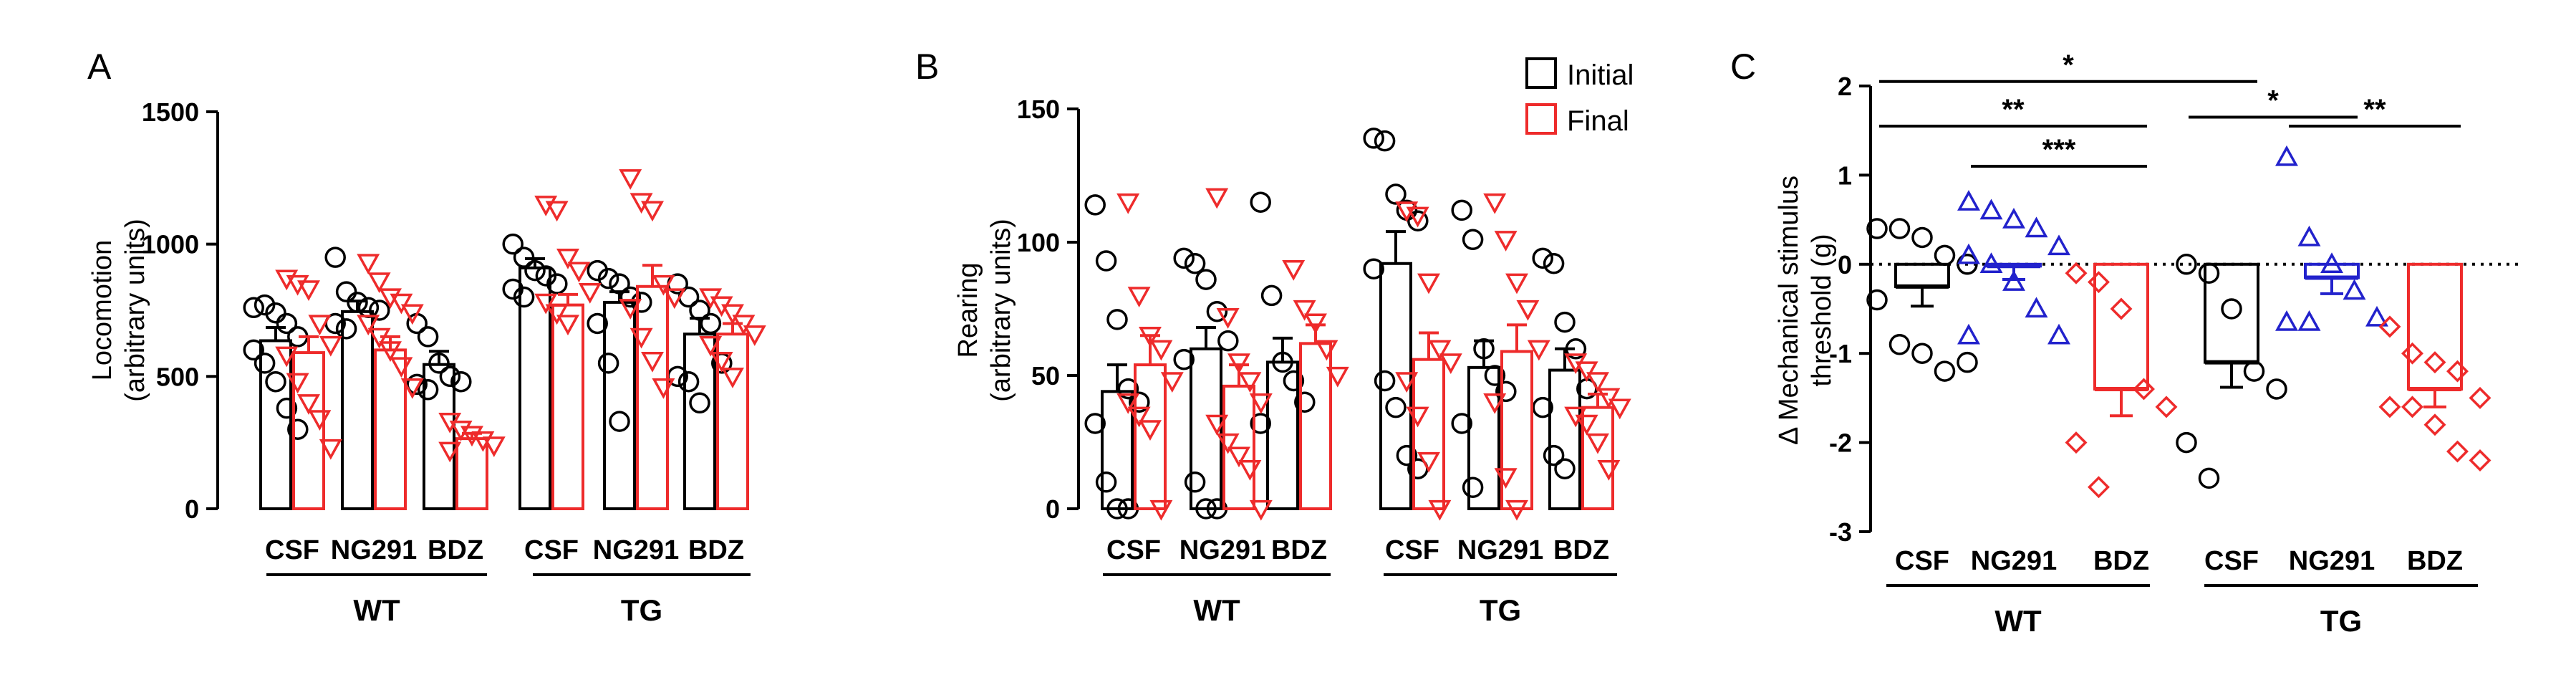 Image resolution: width=2576 pixels, height=675 pixels. What do you see at coordinates (1806, 310) in the screenshot?
I see `y-axis-title: Δ Mechanical stimulus threshold (g)` at bounding box center [1806, 310].